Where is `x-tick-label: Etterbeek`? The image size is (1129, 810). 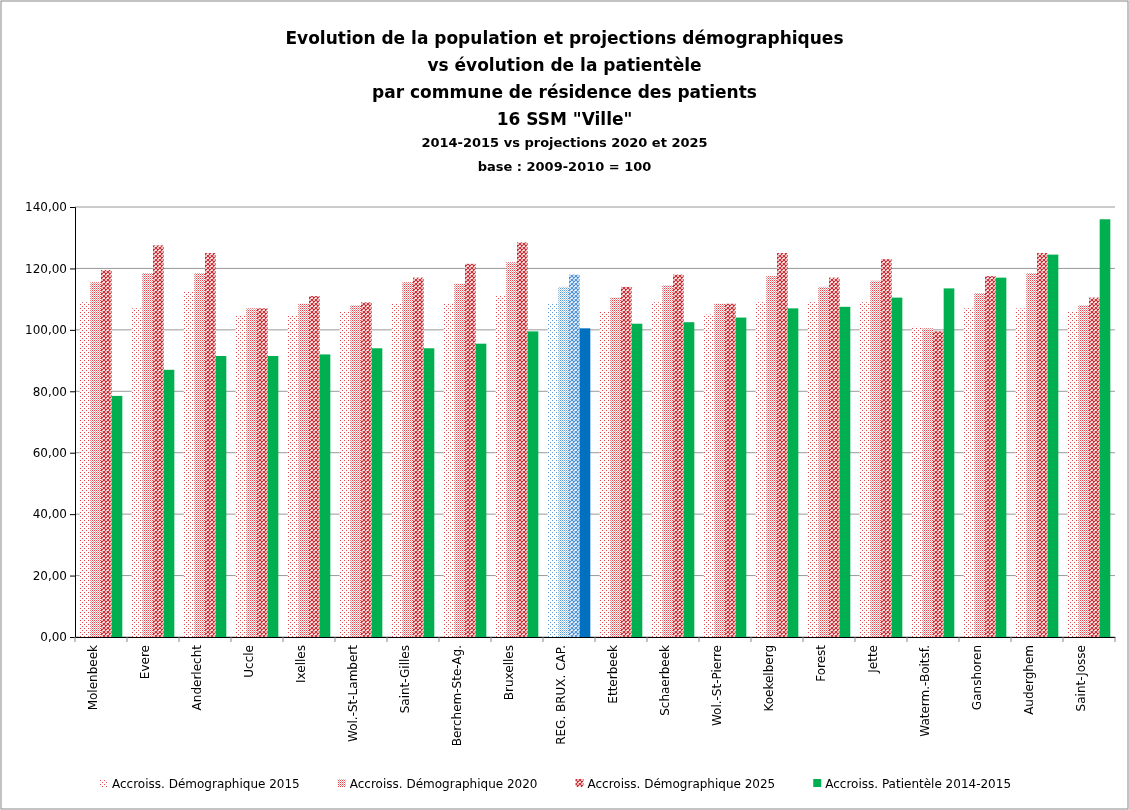 x-tick-label: Etterbeek is located at coordinates (613, 674).